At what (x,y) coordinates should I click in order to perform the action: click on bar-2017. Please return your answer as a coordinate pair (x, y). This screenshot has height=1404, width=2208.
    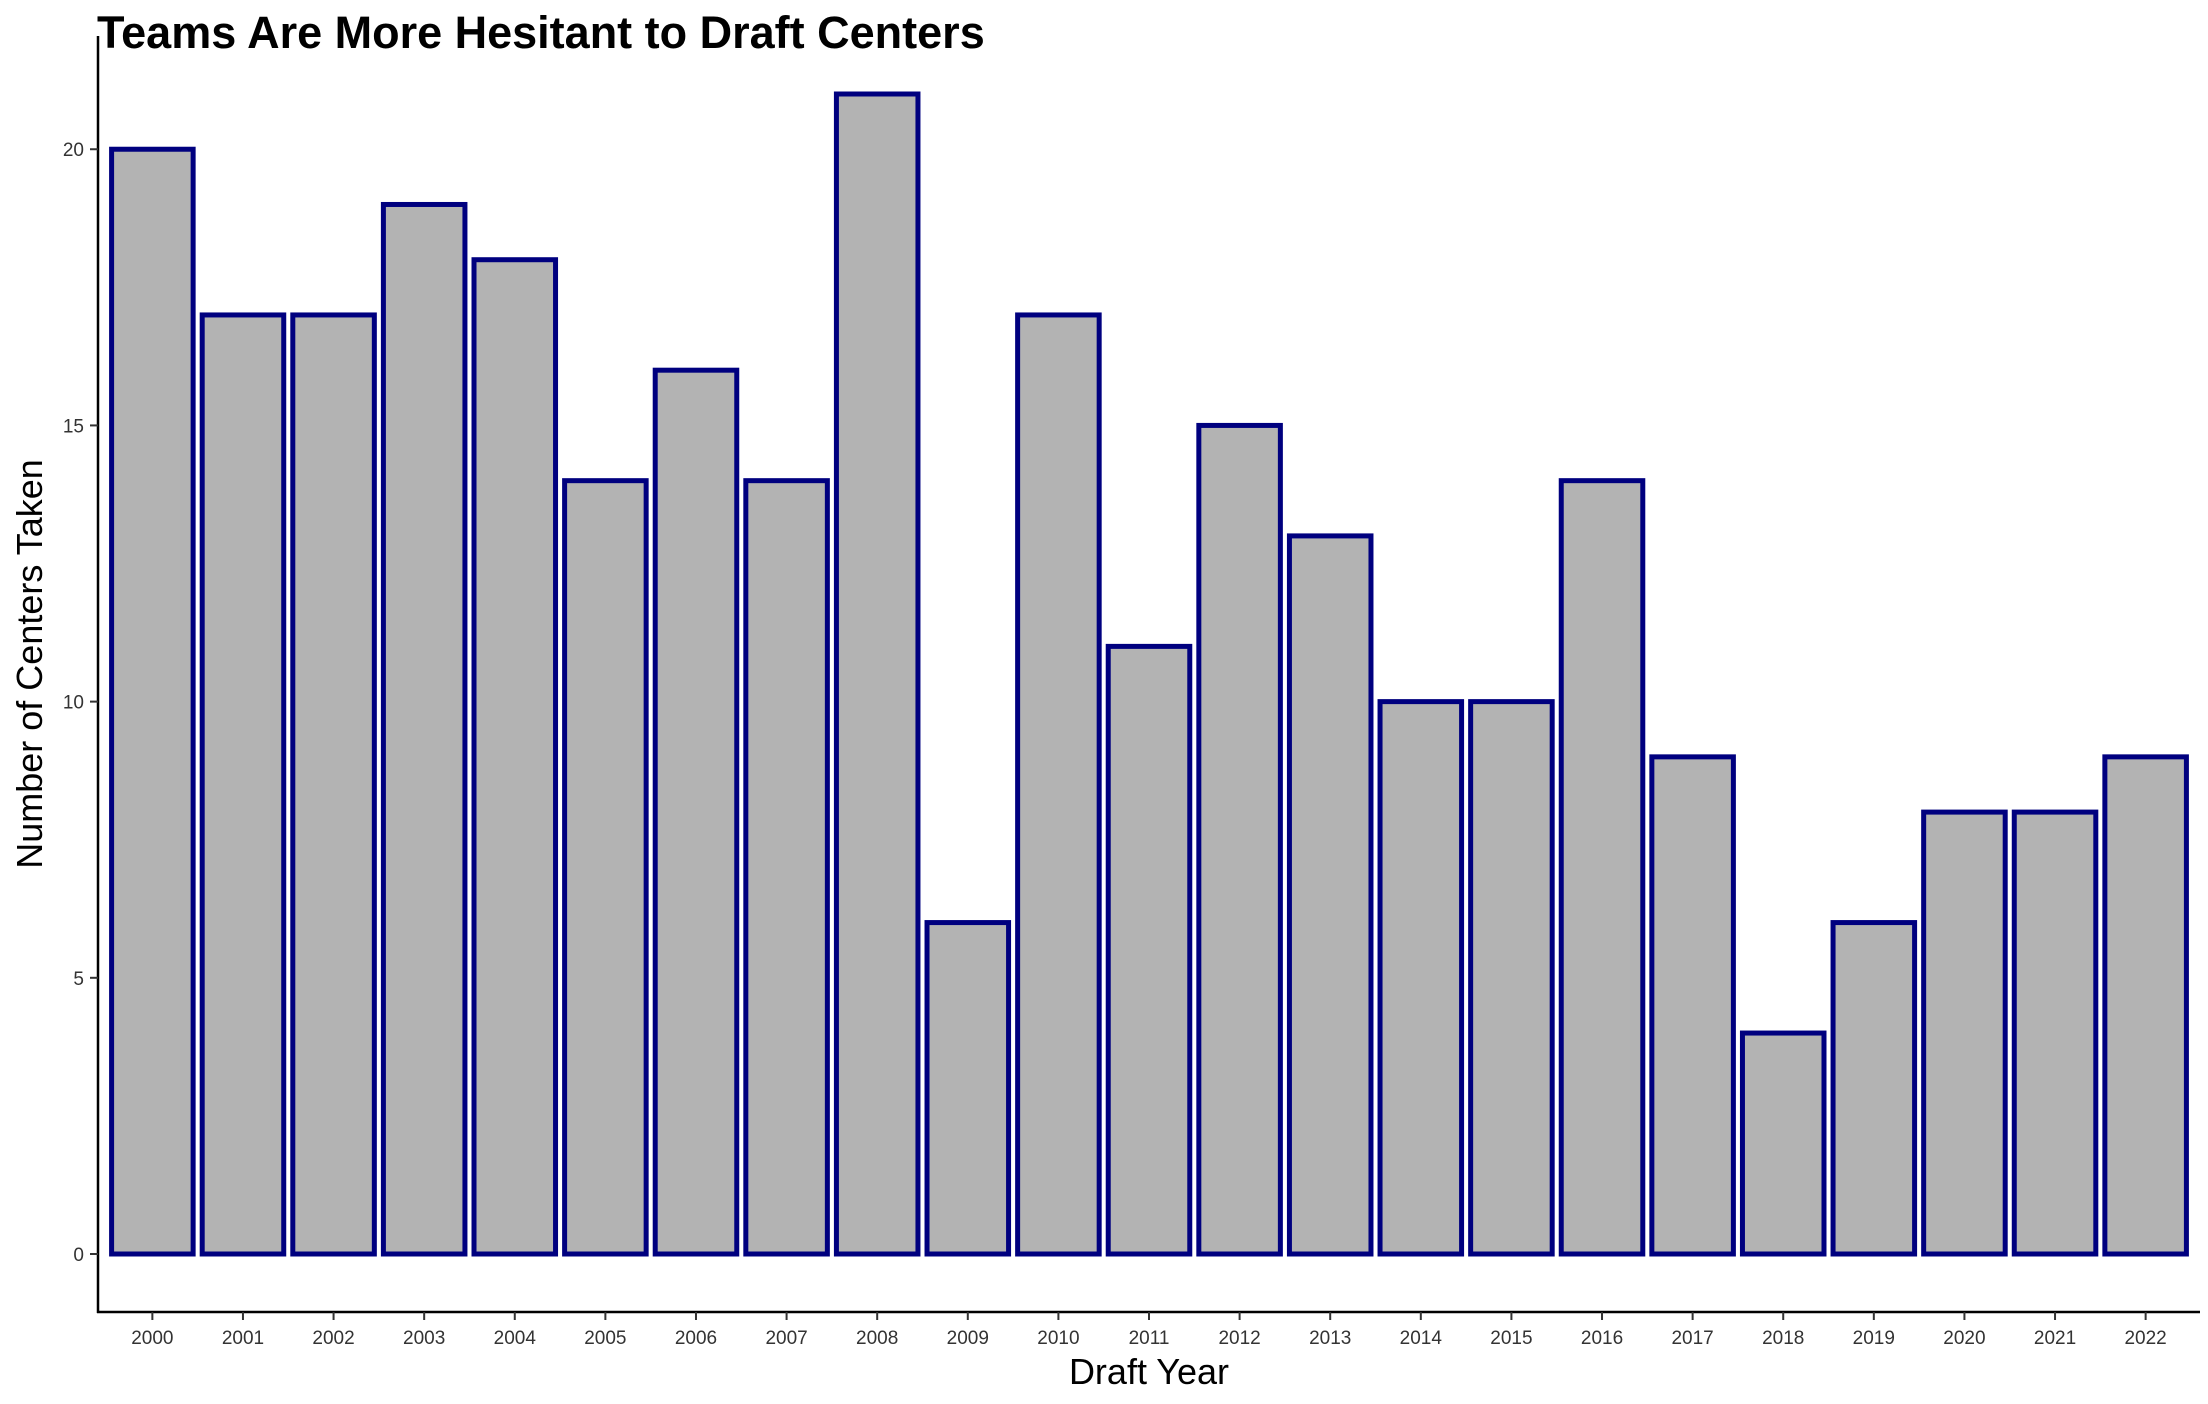
    Looking at the image, I should click on (1692, 1005).